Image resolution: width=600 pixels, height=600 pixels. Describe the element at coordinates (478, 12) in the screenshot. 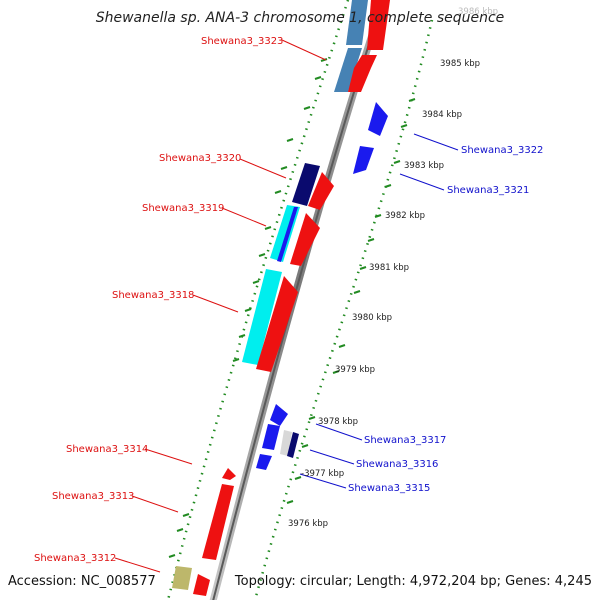

I see `scale-label: 3986 kbp` at that location.